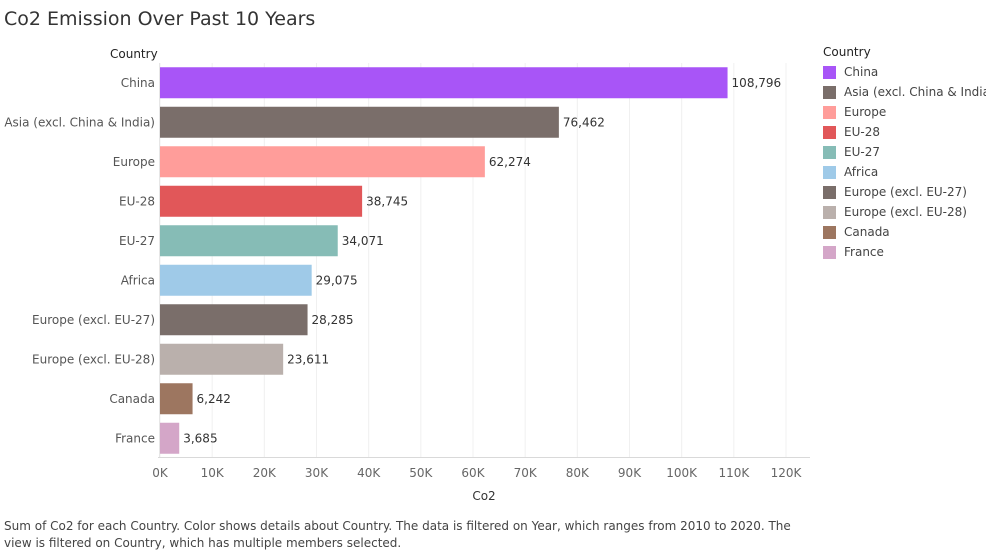 This screenshot has height=554, width=986. Describe the element at coordinates (865, 112) in the screenshot. I see `legend-label: Europe` at that location.